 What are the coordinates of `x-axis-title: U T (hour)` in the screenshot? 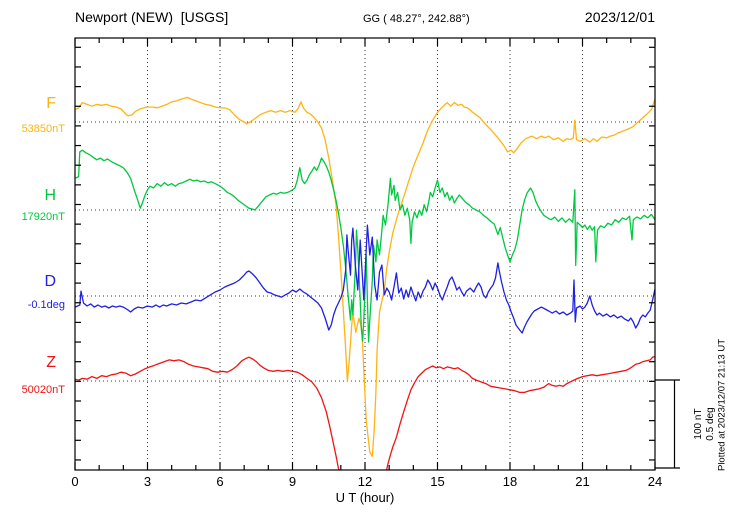 It's located at (365, 497).